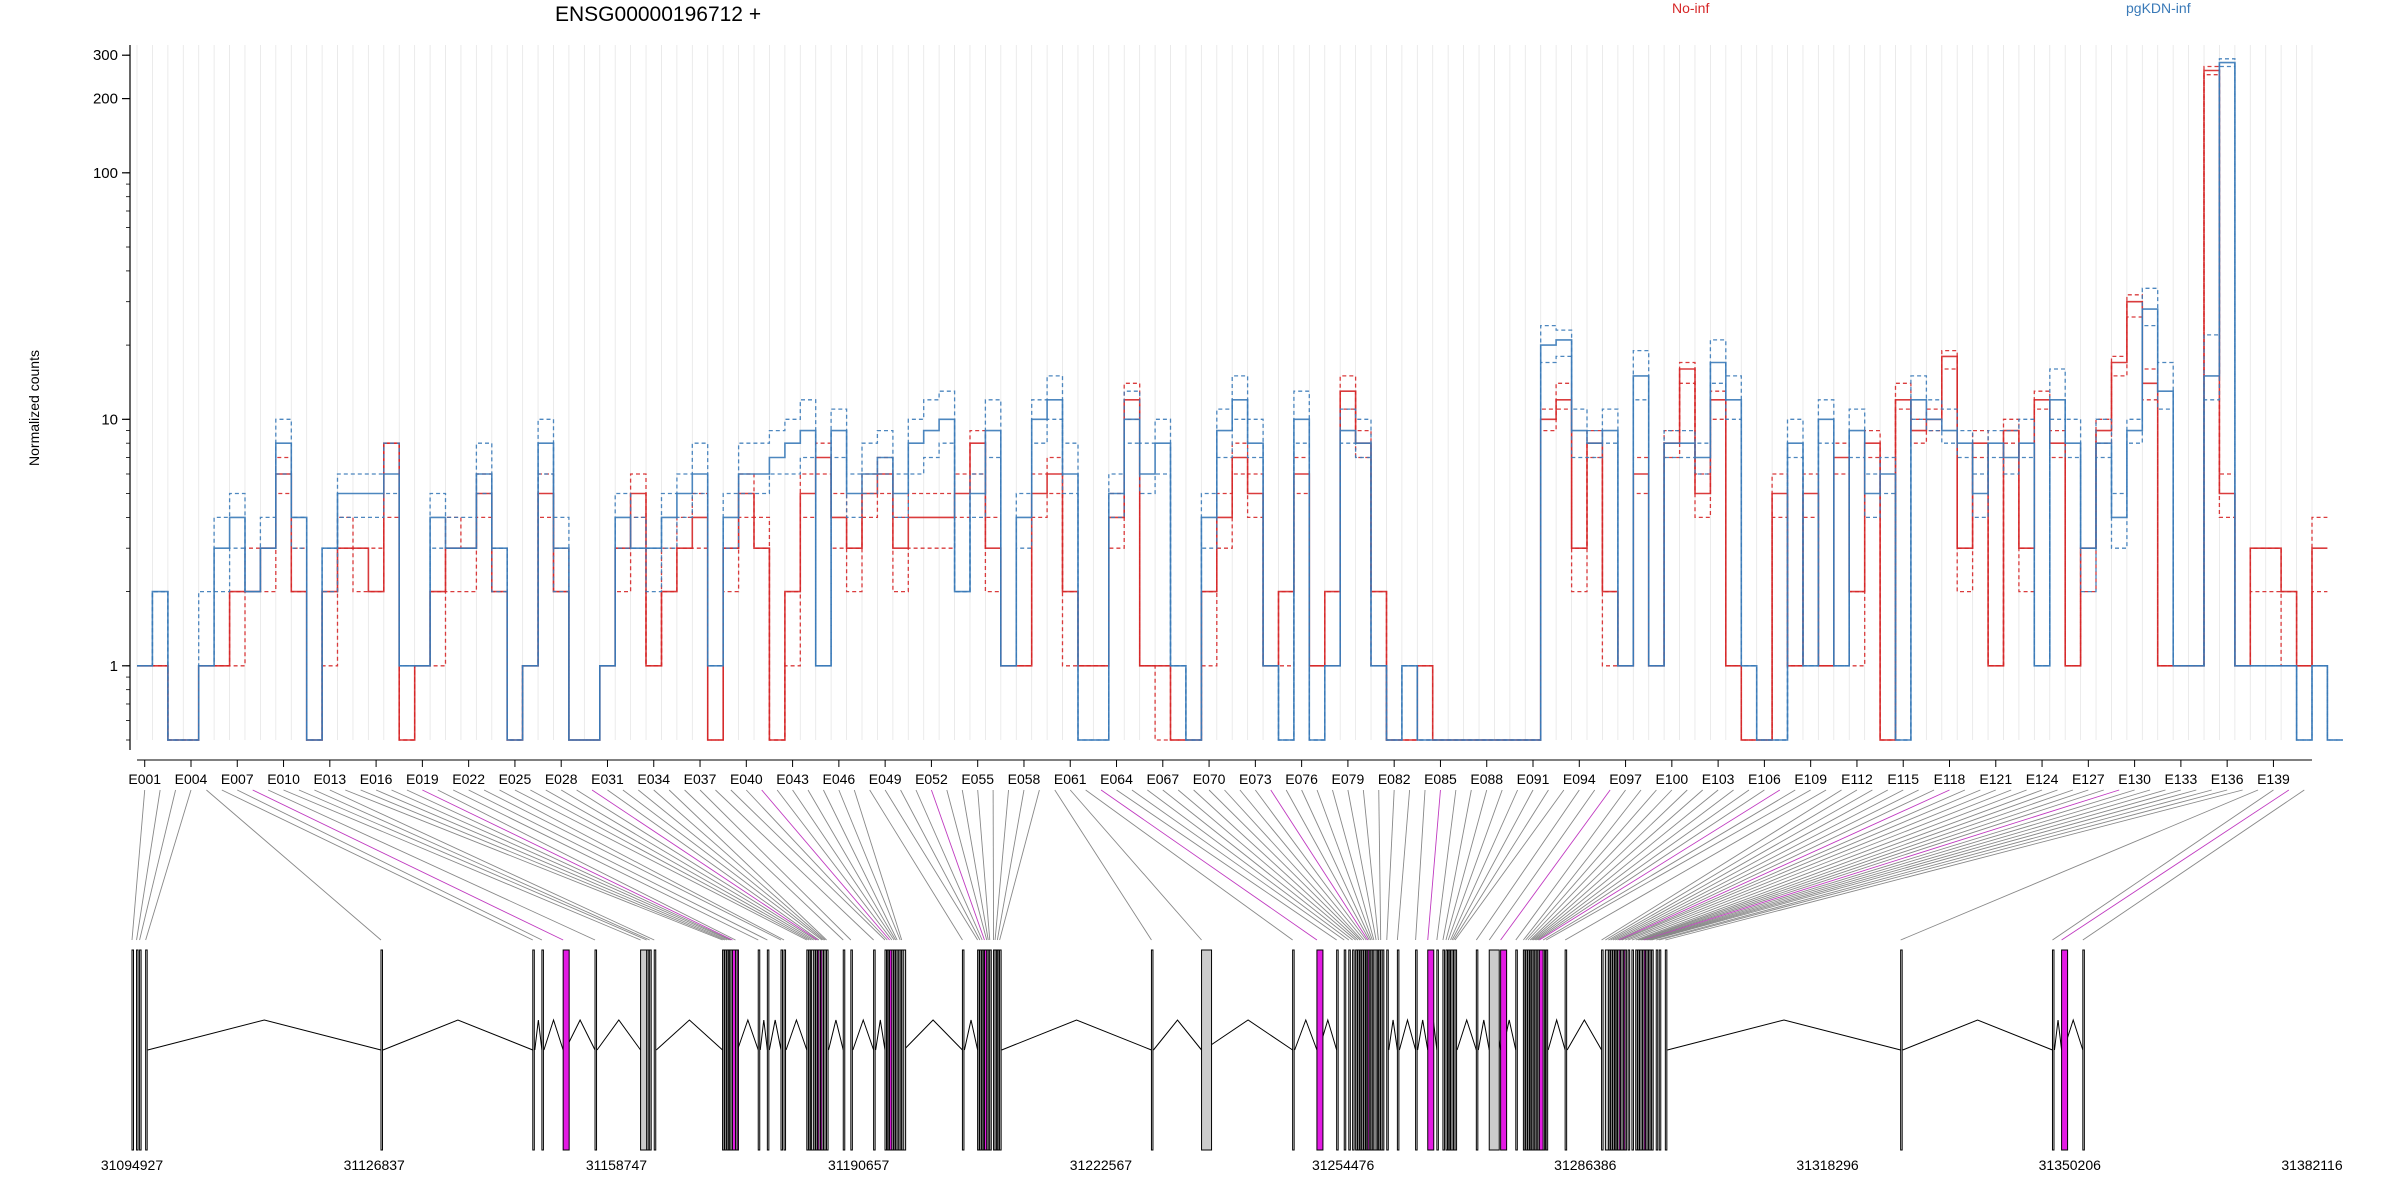 This screenshot has height=1200, width=2400. I want to click on exon-tick-label: E034, so click(653, 779).